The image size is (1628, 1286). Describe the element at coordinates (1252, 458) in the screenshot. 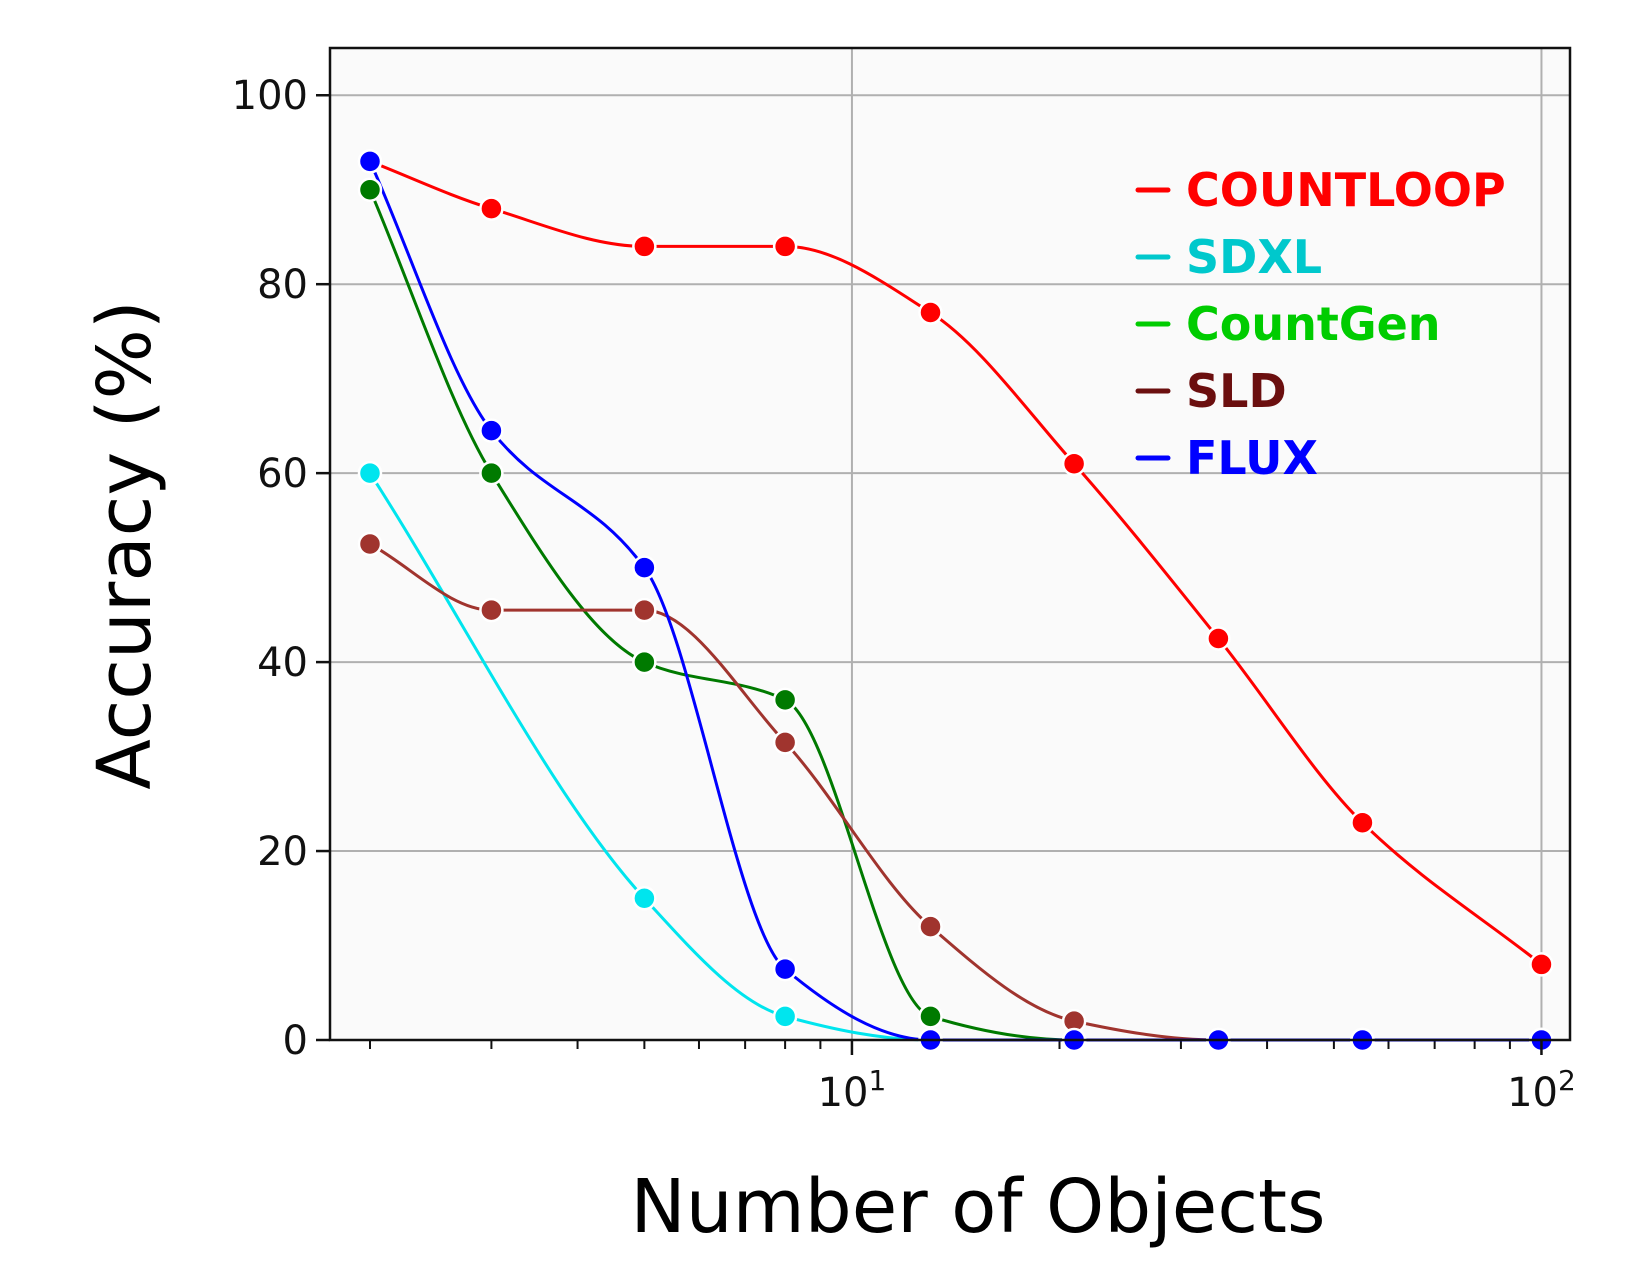

I see `legend-flux-label: FLUX` at that location.